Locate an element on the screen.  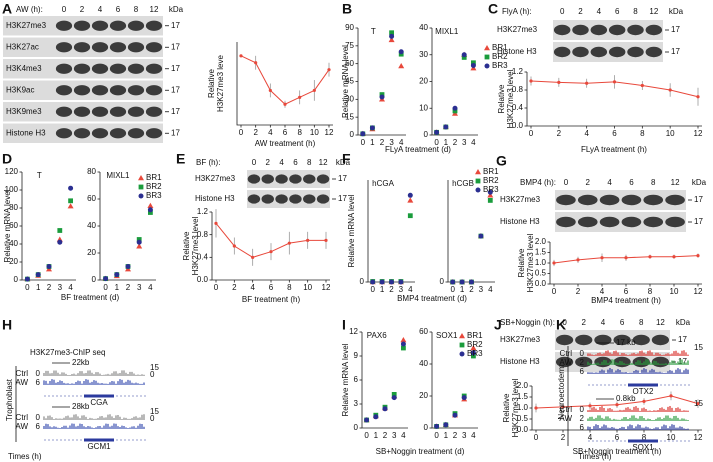
y-tick-label: 0 is located at coordinates (16, 279).